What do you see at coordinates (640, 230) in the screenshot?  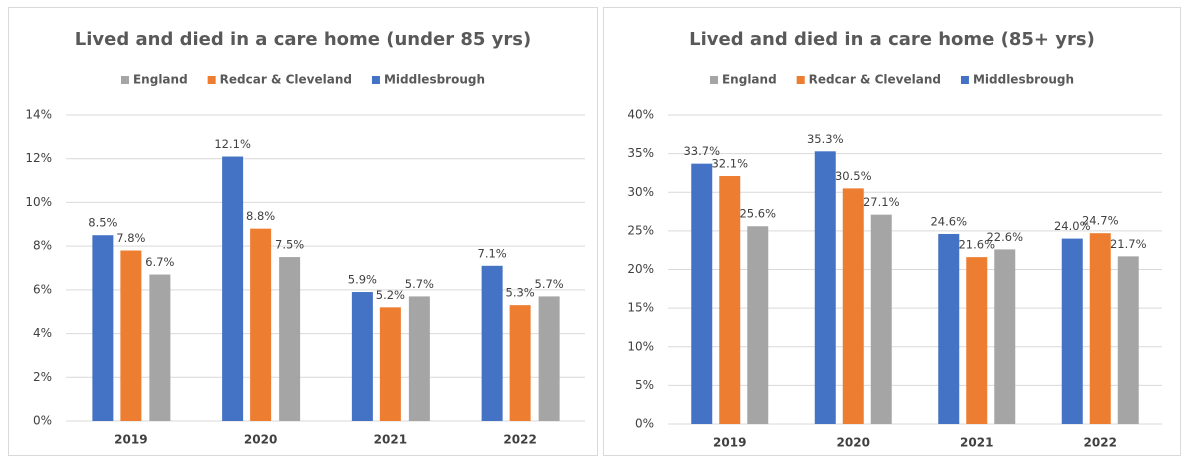 I see `y-tick-label: 25%` at bounding box center [640, 230].